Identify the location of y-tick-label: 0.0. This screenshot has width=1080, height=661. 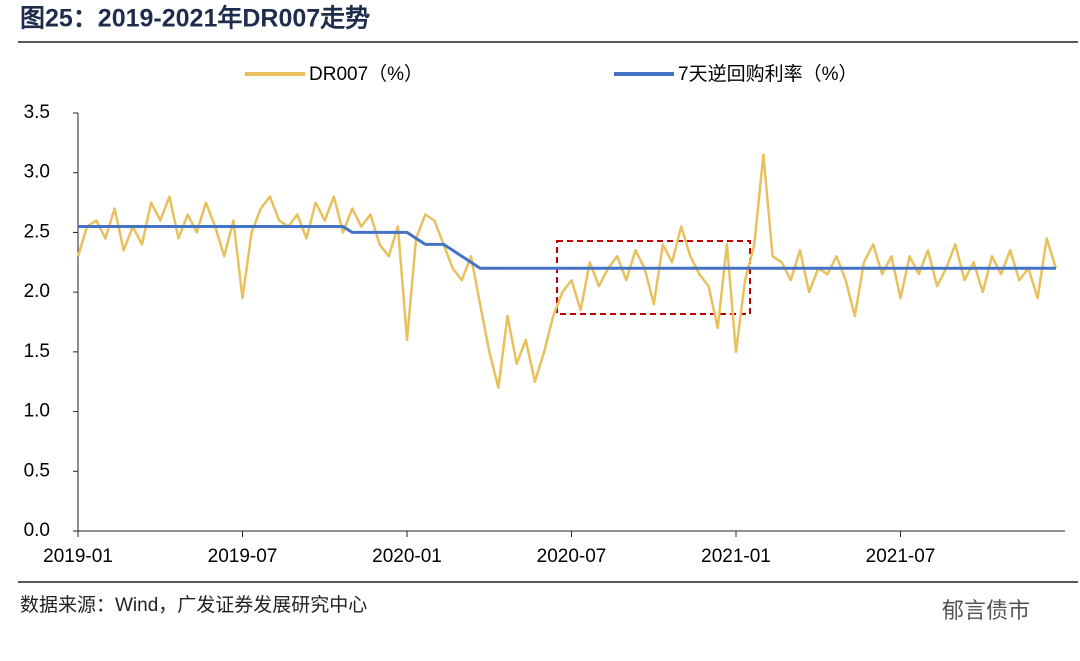
(37, 530).